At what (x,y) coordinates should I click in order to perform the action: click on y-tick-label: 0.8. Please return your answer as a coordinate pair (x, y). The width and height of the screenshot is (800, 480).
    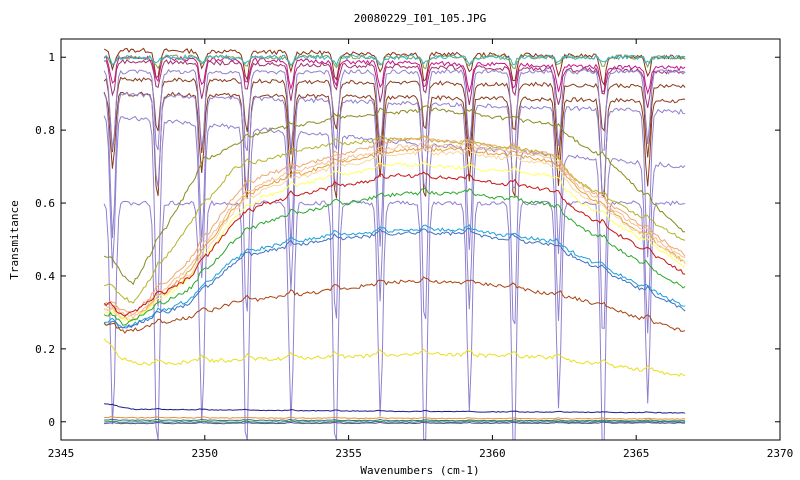
    Looking at the image, I should click on (45, 130).